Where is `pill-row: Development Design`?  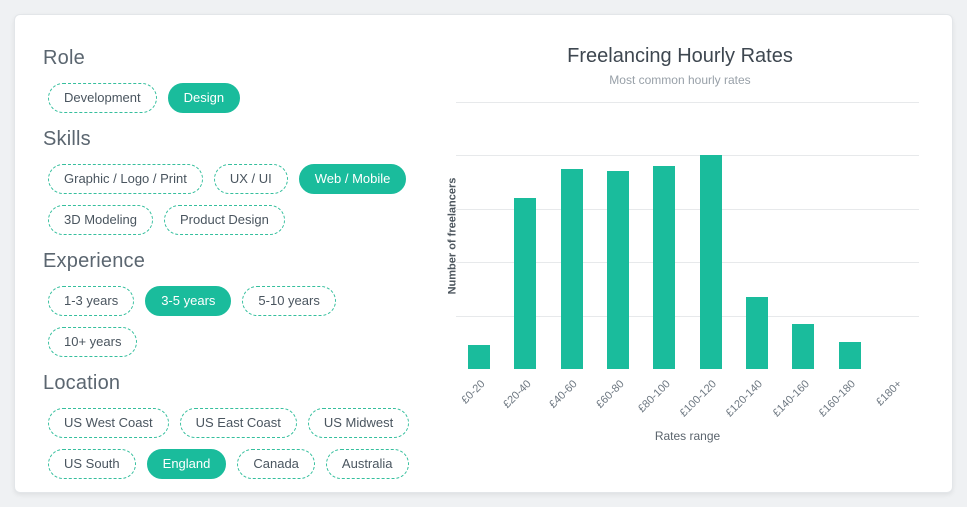
pill-row: Development Design is located at coordinates (242, 98).